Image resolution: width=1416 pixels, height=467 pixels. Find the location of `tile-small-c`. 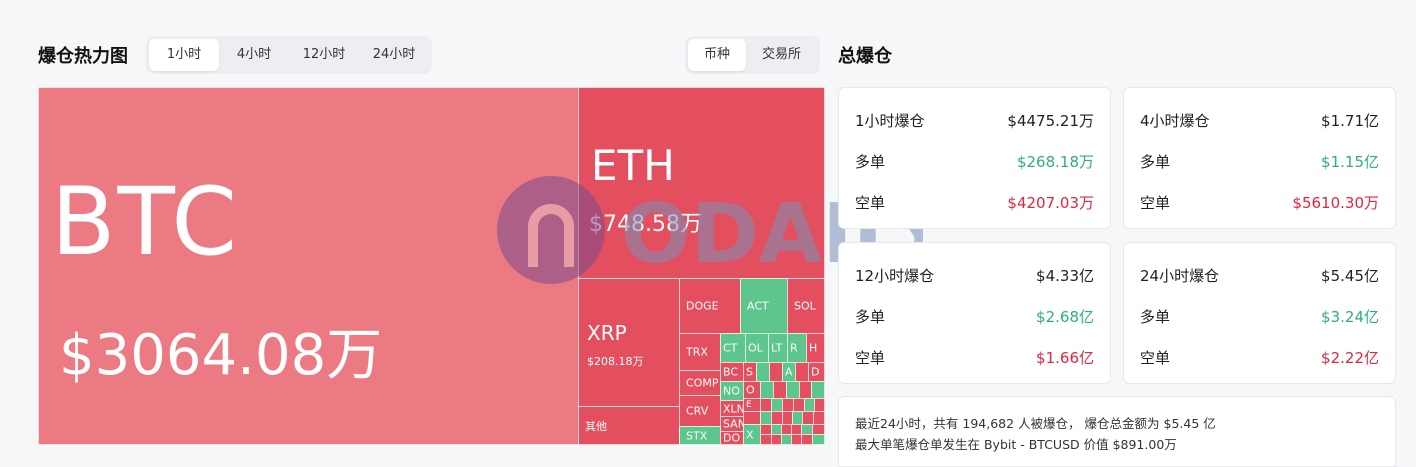

tile-small-c is located at coordinates (802, 372).